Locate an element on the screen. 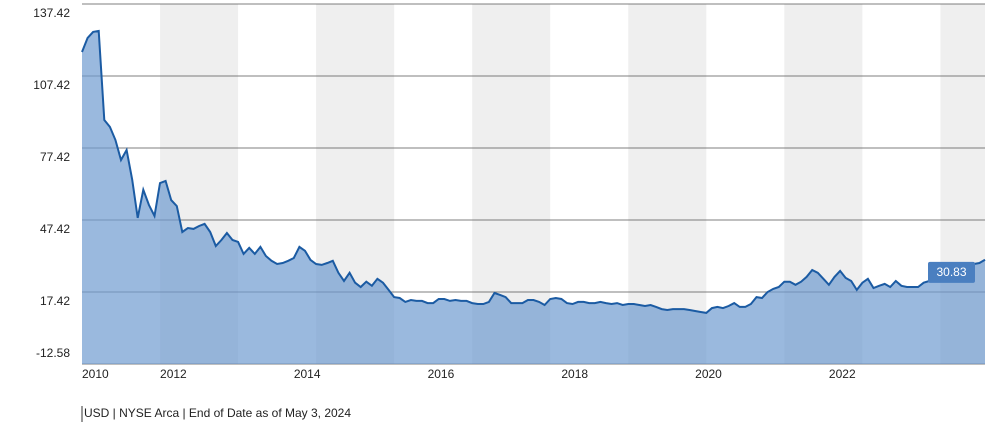 The image size is (988, 432). y-tick-label: 107.42 is located at coordinates (51, 85).